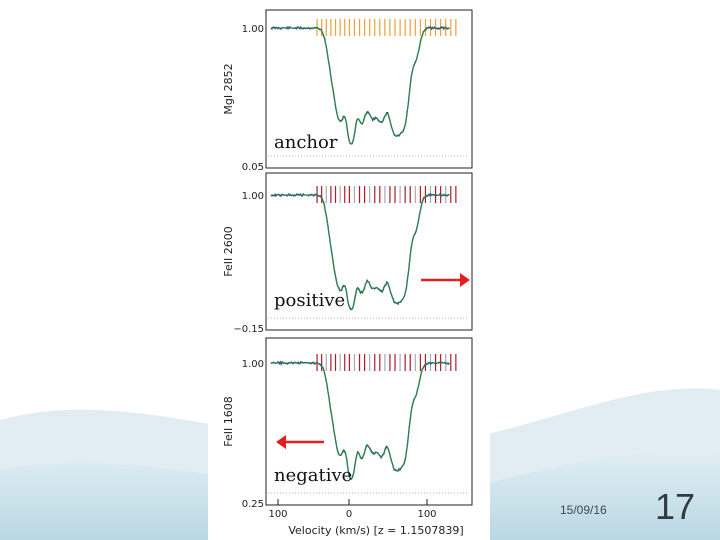 The width and height of the screenshot is (720, 540). What do you see at coordinates (465, 280) in the screenshot?
I see `panel-2-arrow-head` at bounding box center [465, 280].